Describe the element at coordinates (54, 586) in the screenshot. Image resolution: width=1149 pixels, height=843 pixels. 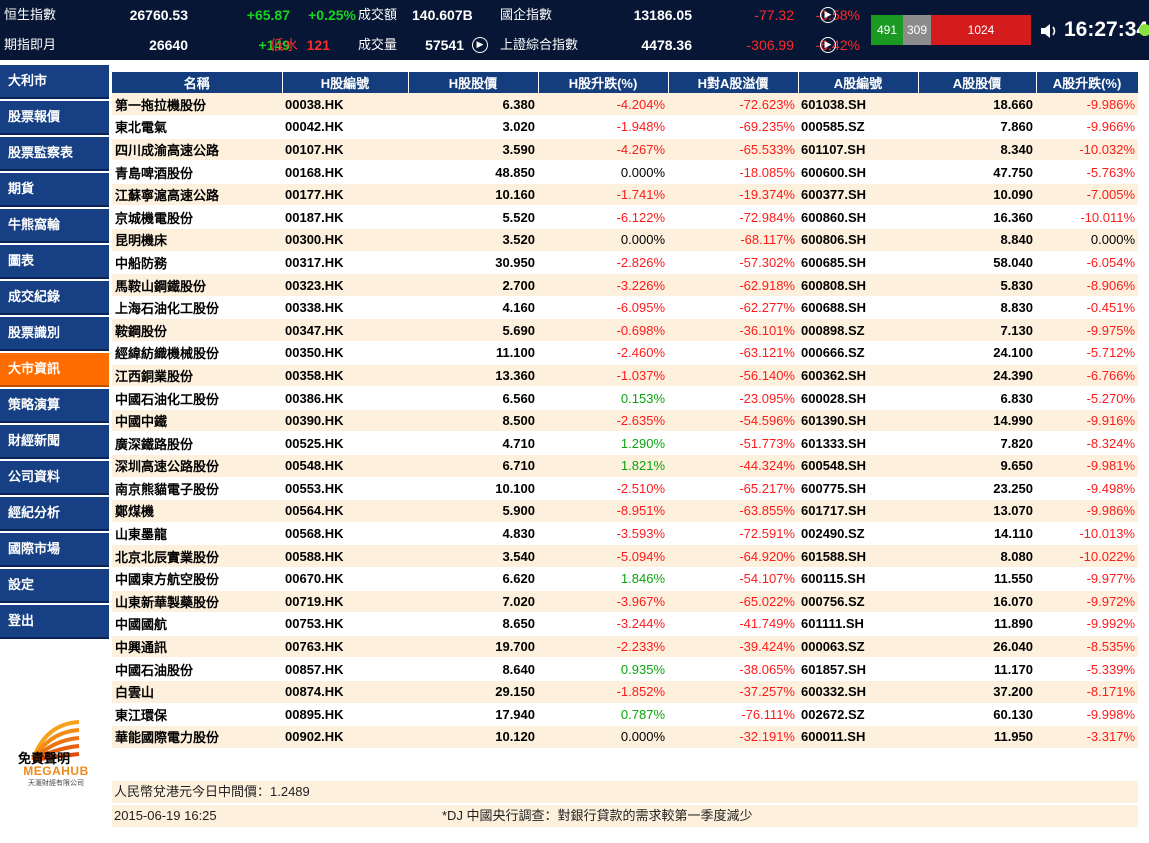
I see `sidebar-item-settings: 設定` at that location.